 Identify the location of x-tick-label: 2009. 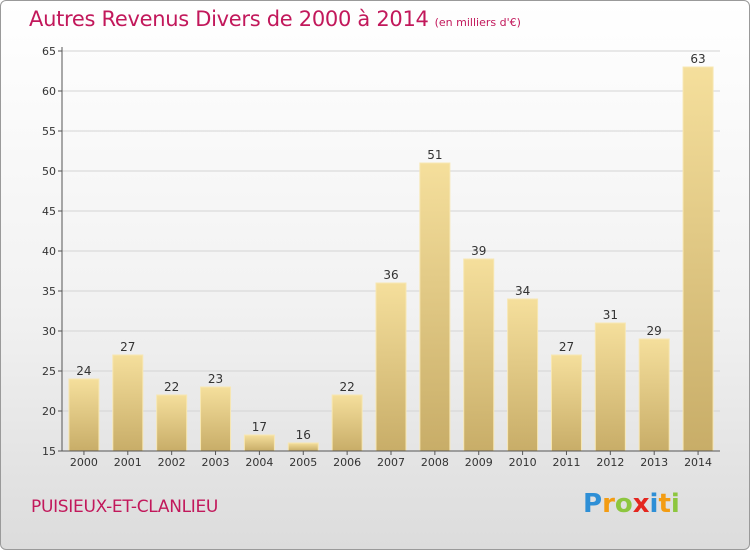
(479, 462).